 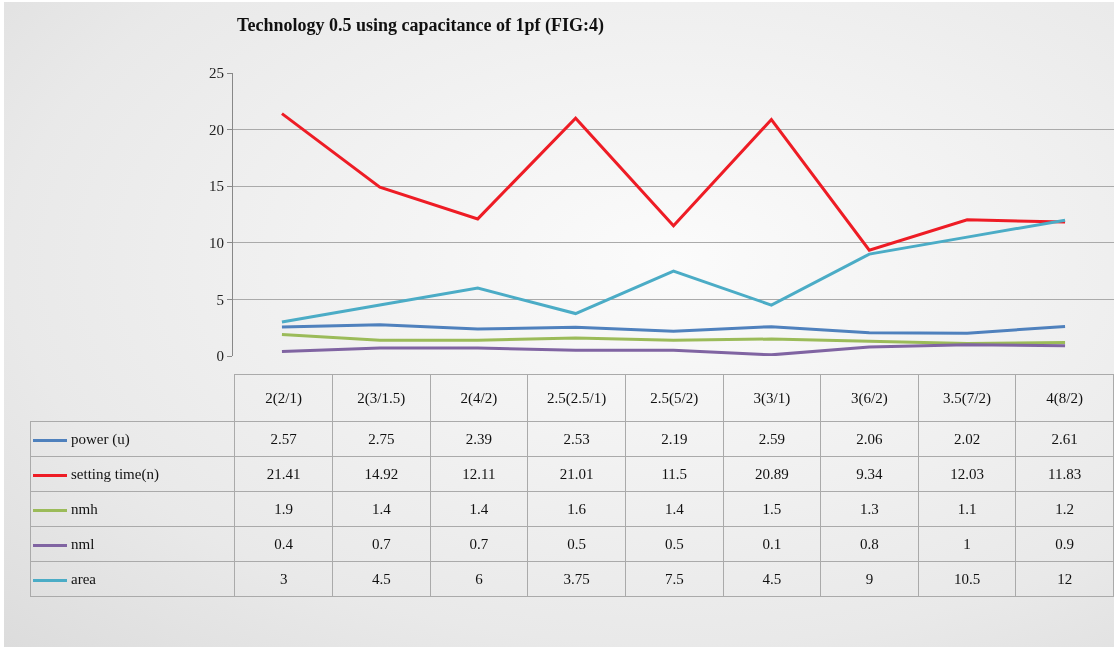 I want to click on data-label: 1.2, so click(x=1064, y=509).